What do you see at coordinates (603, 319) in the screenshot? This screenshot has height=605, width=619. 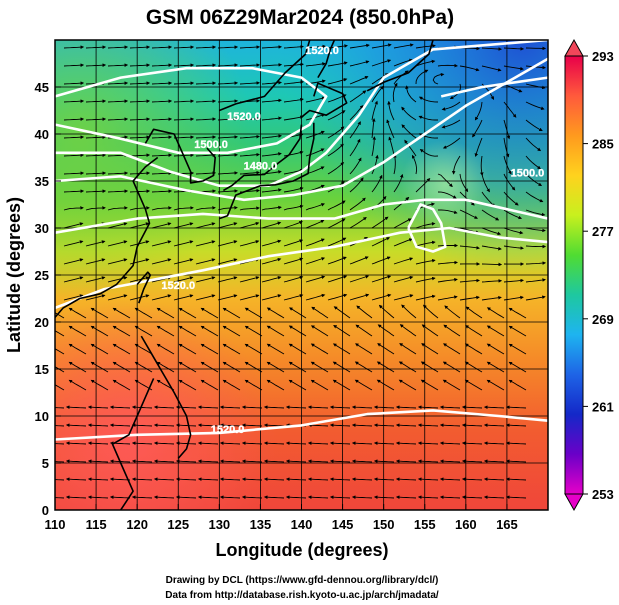 I see `colorbar-tick-label: 269` at bounding box center [603, 319].